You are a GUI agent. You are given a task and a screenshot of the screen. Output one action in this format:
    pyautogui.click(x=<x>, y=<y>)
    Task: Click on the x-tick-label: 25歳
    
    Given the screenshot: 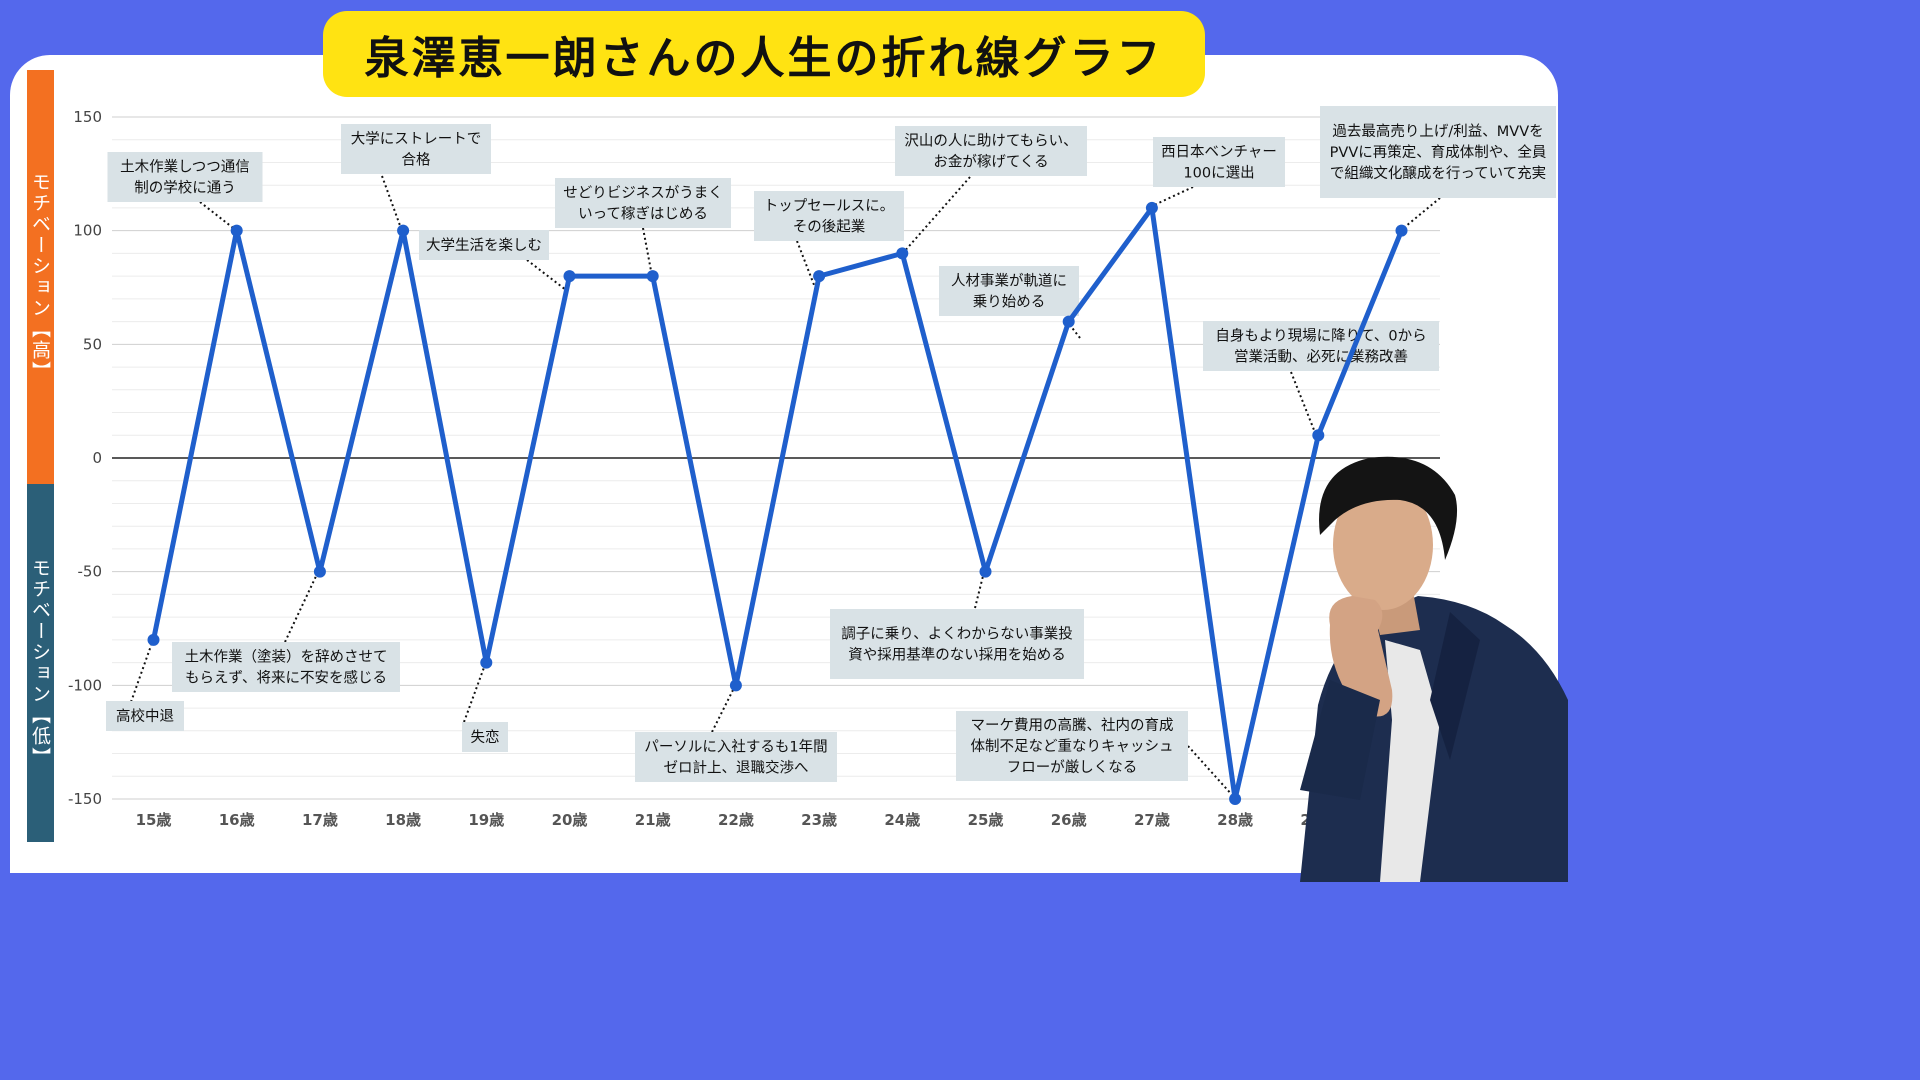 What is the action you would take?
    pyautogui.click(x=986, y=820)
    